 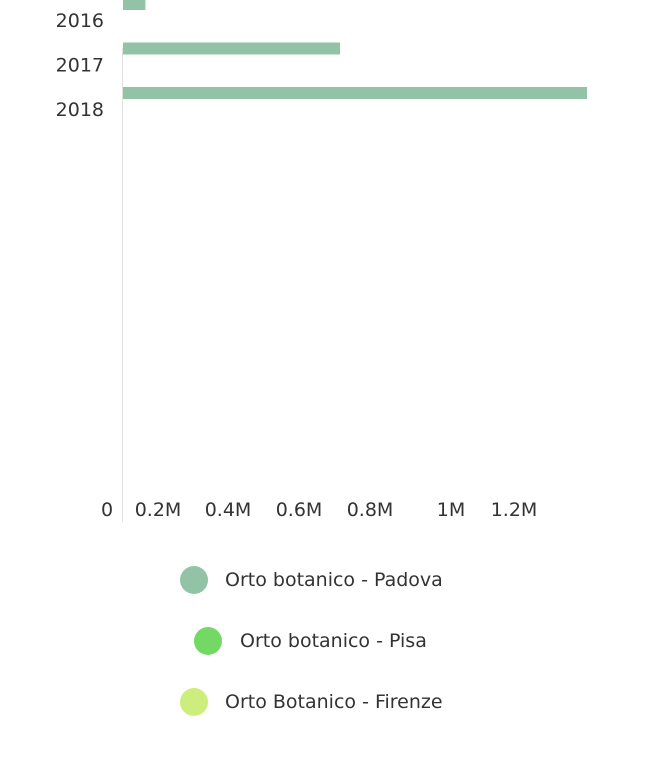 I want to click on legend-label: Orto botanico - Padova, so click(x=334, y=580).